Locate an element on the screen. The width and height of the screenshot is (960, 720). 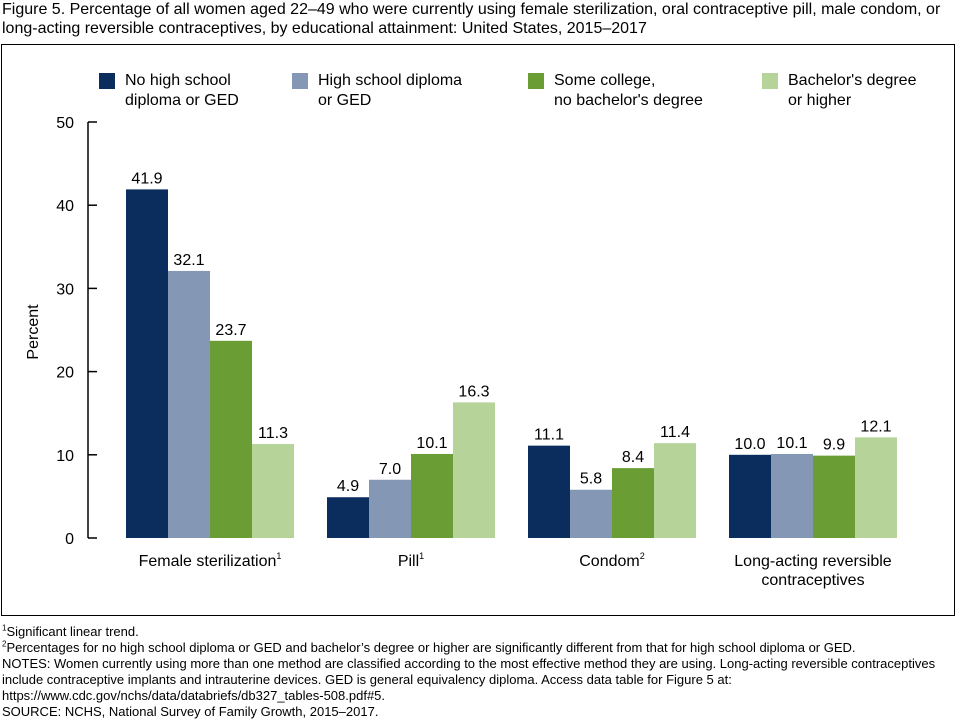
data-label: 16.3 is located at coordinates (473, 391).